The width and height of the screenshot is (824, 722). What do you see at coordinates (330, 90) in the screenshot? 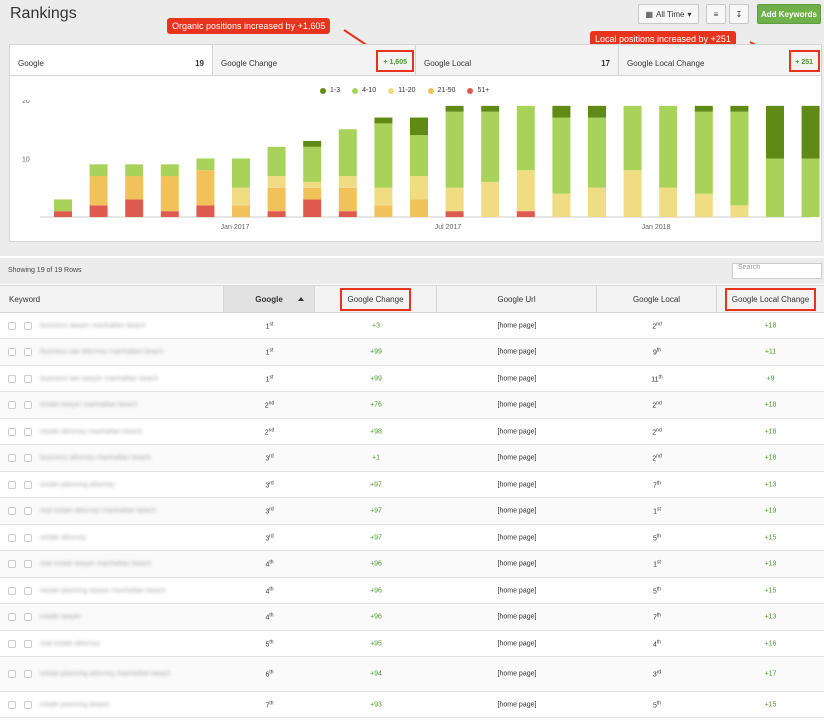
I see `legend-item: 1-3` at bounding box center [330, 90].